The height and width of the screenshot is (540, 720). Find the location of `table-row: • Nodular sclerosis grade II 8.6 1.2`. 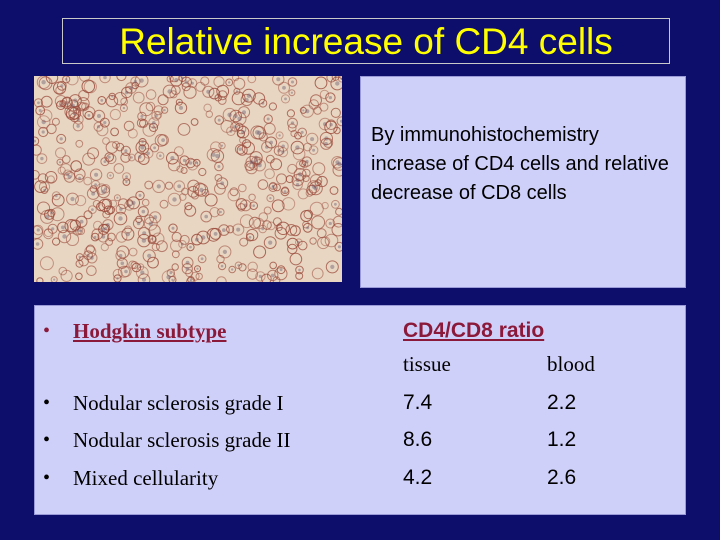

table-row: • Nodular sclerosis grade II 8.6 1.2 is located at coordinates (360, 440).